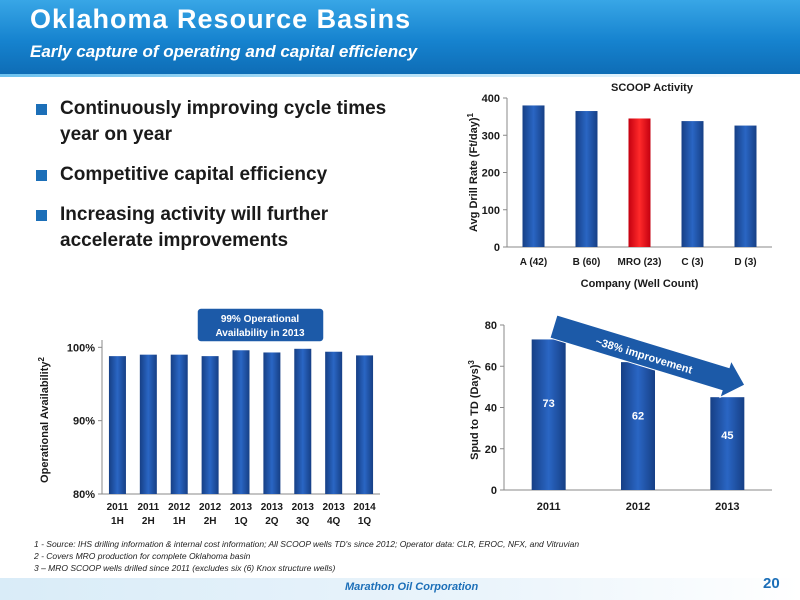 This screenshot has width=800, height=600. Describe the element at coordinates (473, 172) in the screenshot. I see `y-axis-label: Avg Drill Rate (Ft/day)1` at that location.